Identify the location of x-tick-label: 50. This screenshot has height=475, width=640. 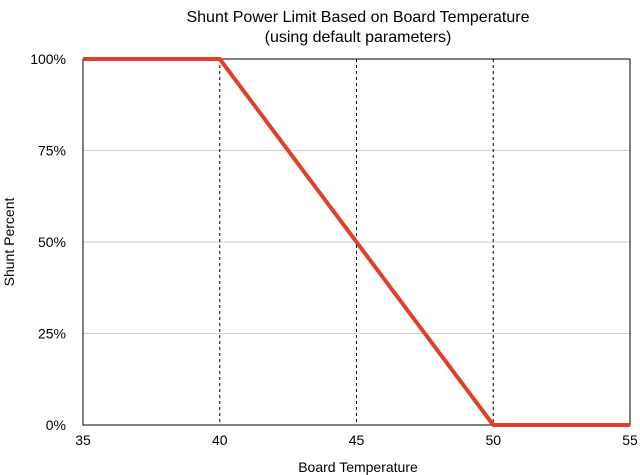
(493, 440).